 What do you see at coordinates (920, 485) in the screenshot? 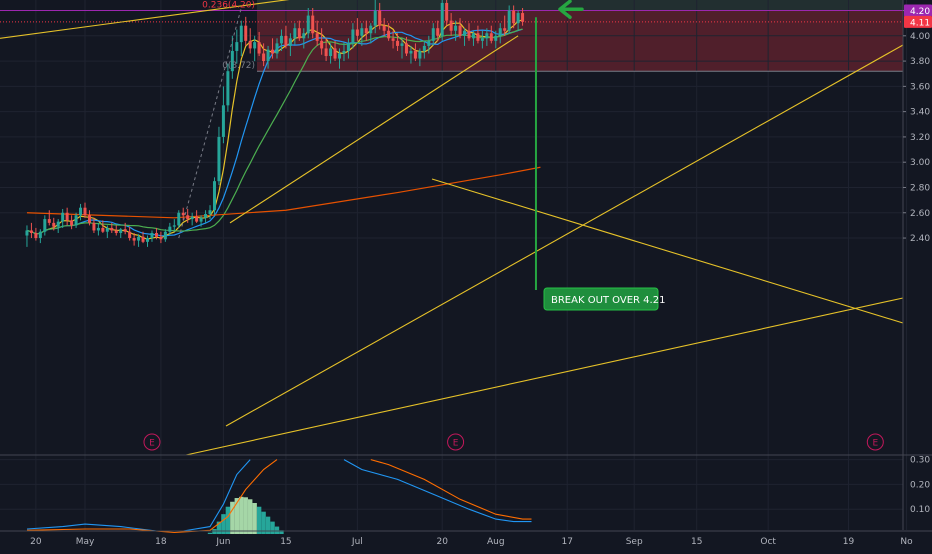
I see `indicator-axis-label: 0.20` at bounding box center [920, 485].